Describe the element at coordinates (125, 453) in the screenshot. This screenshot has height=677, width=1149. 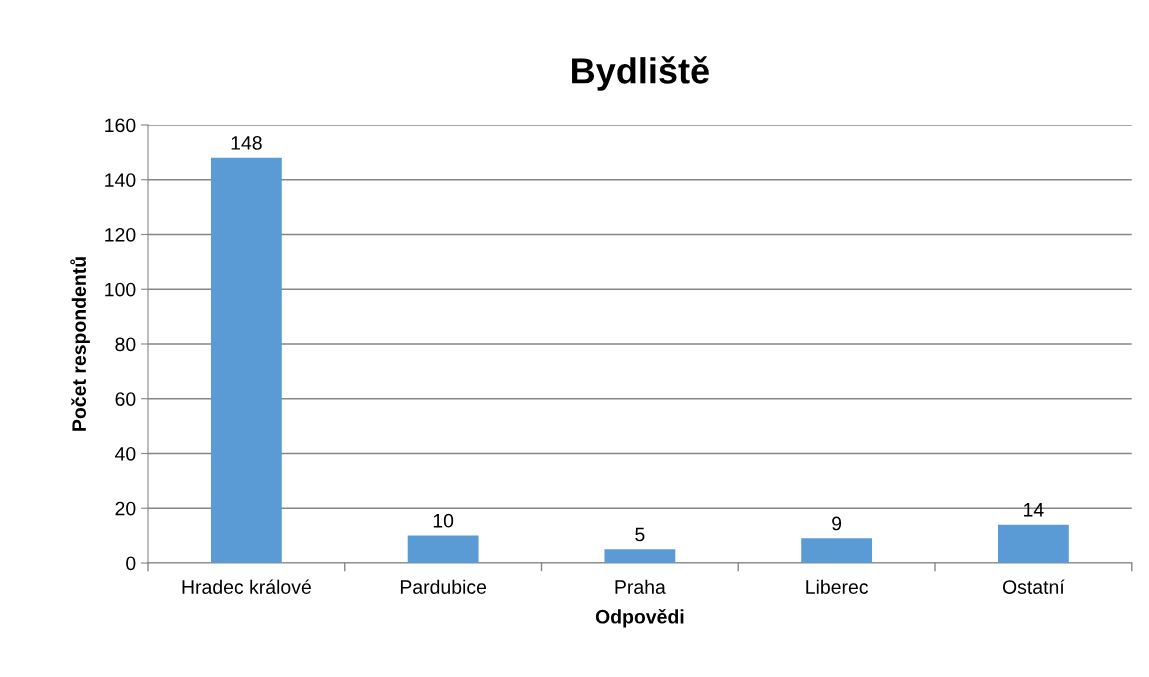
I see `y-tick-label: 40` at that location.